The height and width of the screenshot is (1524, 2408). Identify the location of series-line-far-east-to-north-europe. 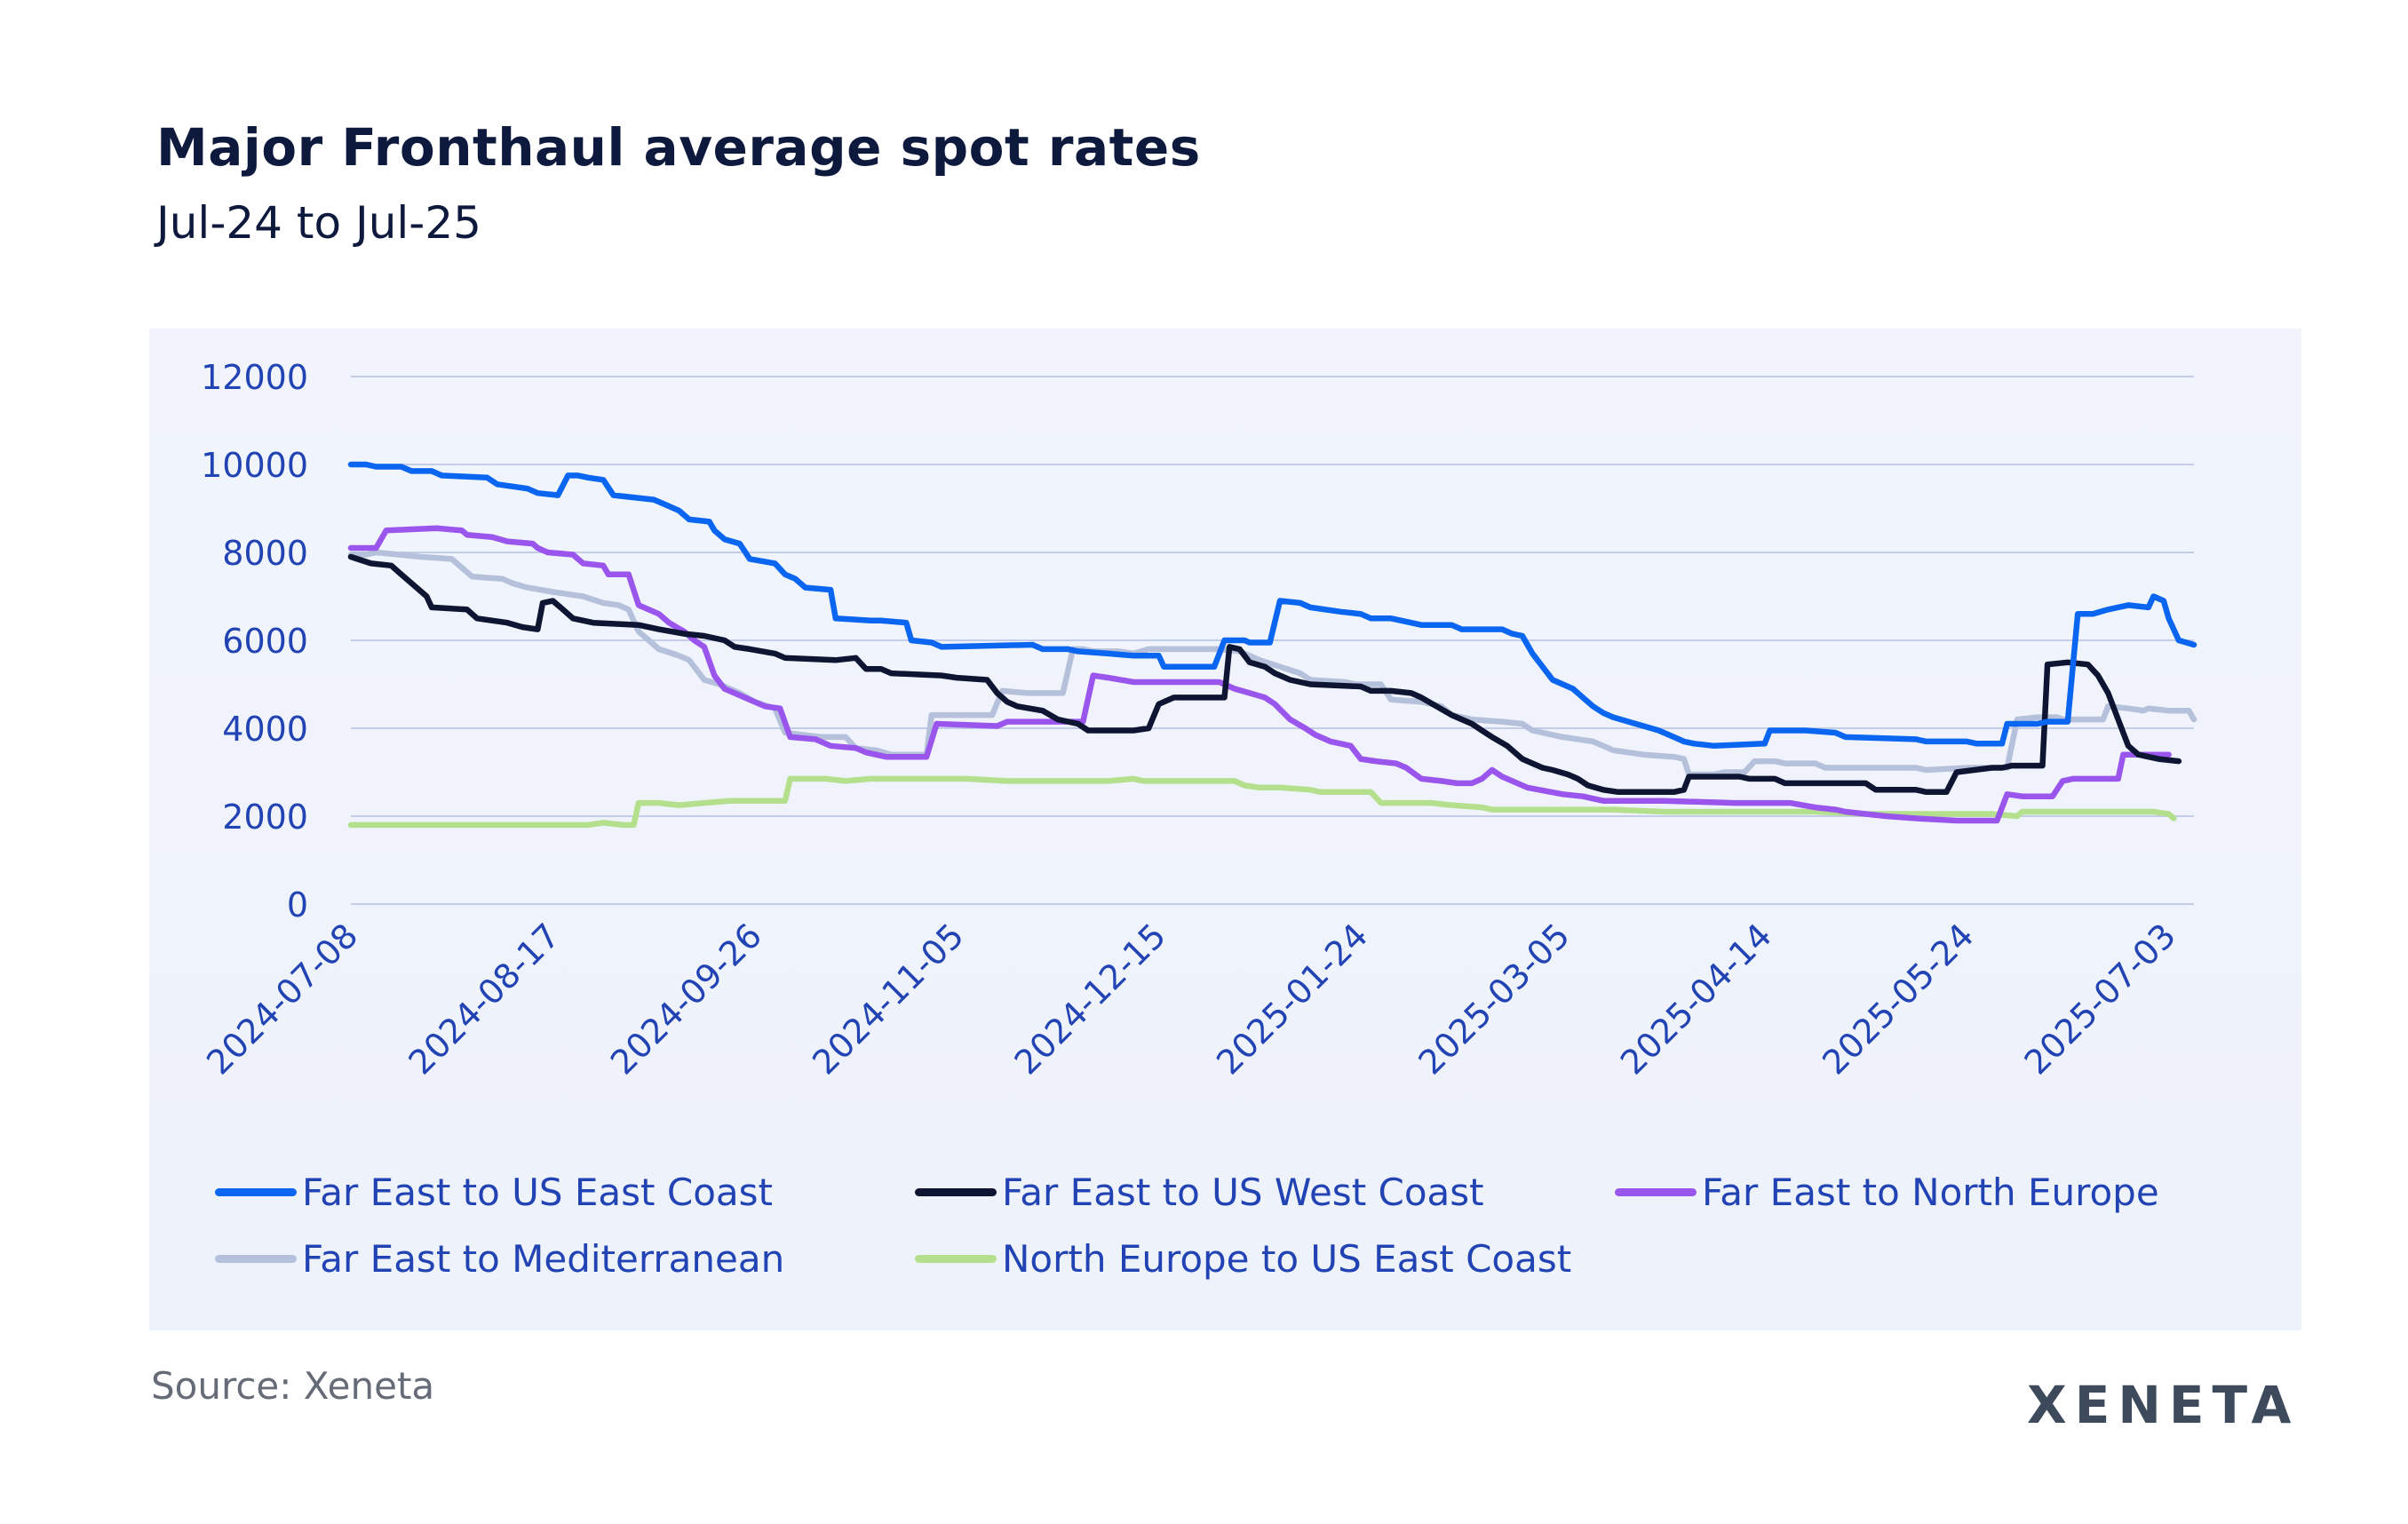
(1259, 674).